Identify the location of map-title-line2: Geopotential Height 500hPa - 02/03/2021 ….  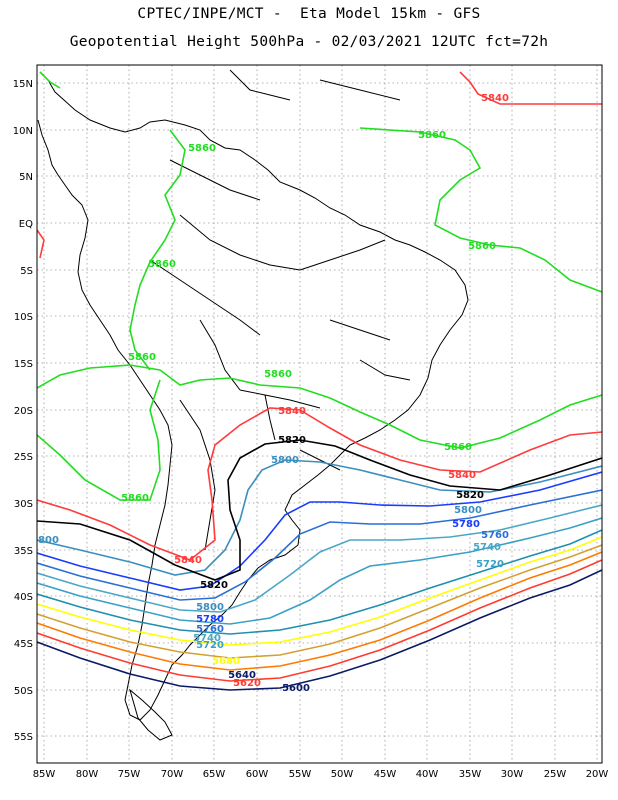
(309, 42).